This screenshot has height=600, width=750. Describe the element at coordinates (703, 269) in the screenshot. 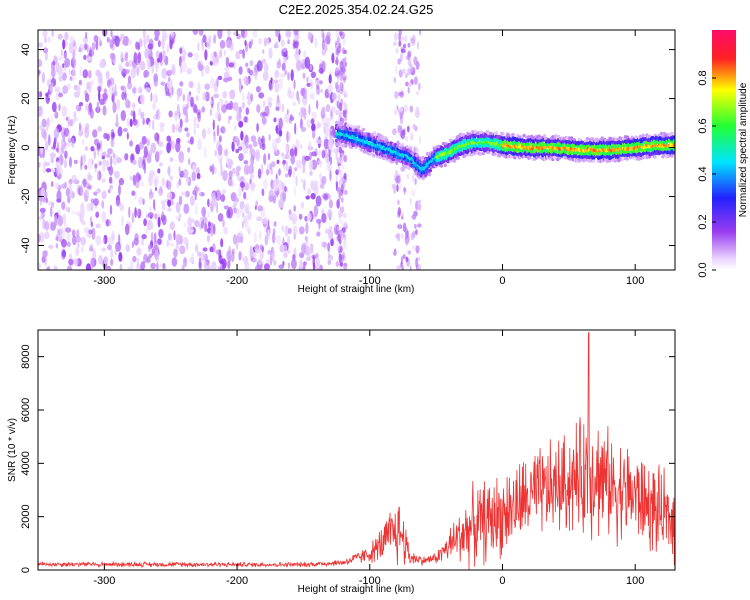

I see `colorbar-tick-label: 0.0` at that location.